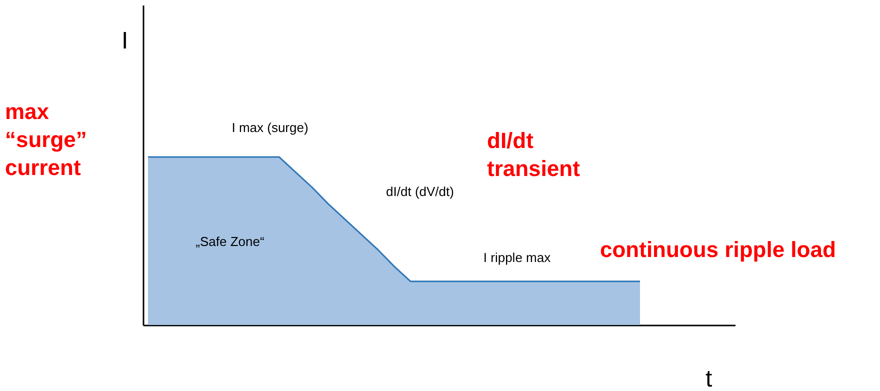 The height and width of the screenshot is (391, 880). What do you see at coordinates (420, 191) in the screenshot?
I see `annotation: dI/dt (dV/dt)` at bounding box center [420, 191].